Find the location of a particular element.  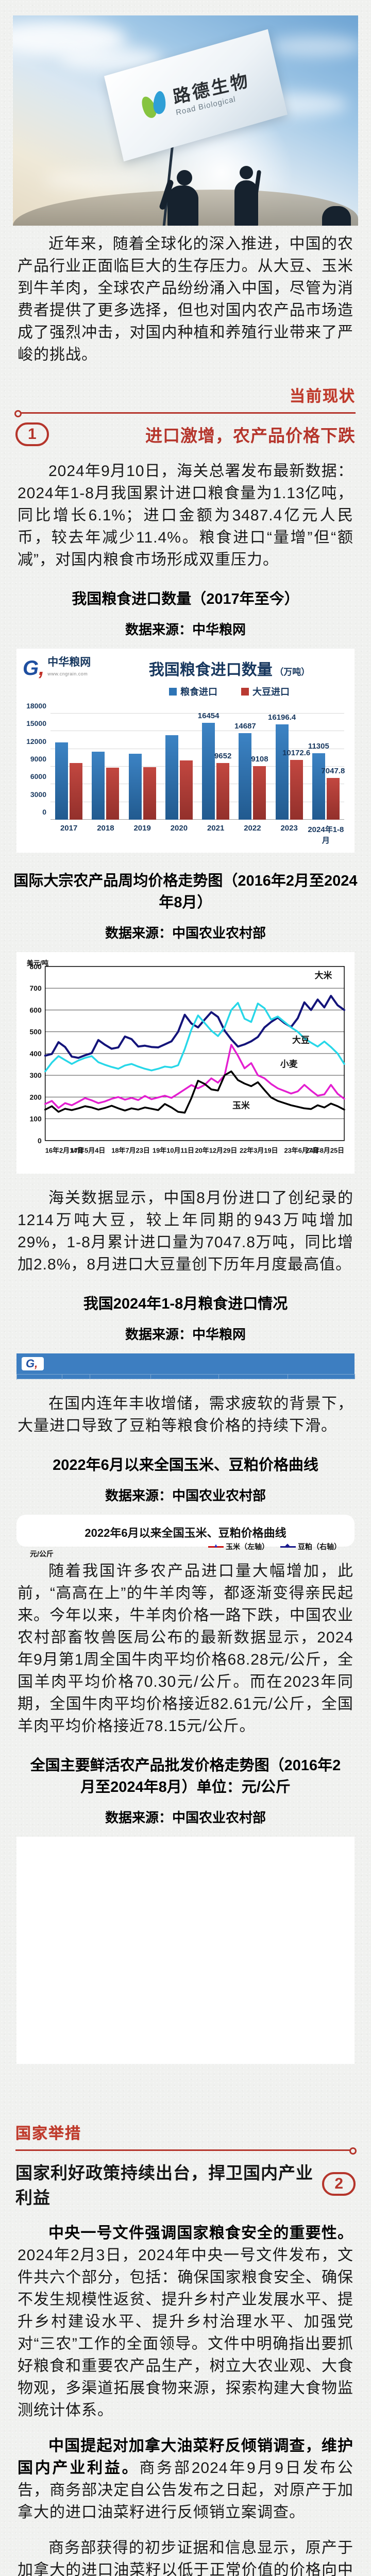

svg-text: 玉米 is located at coordinates (241, 1105).